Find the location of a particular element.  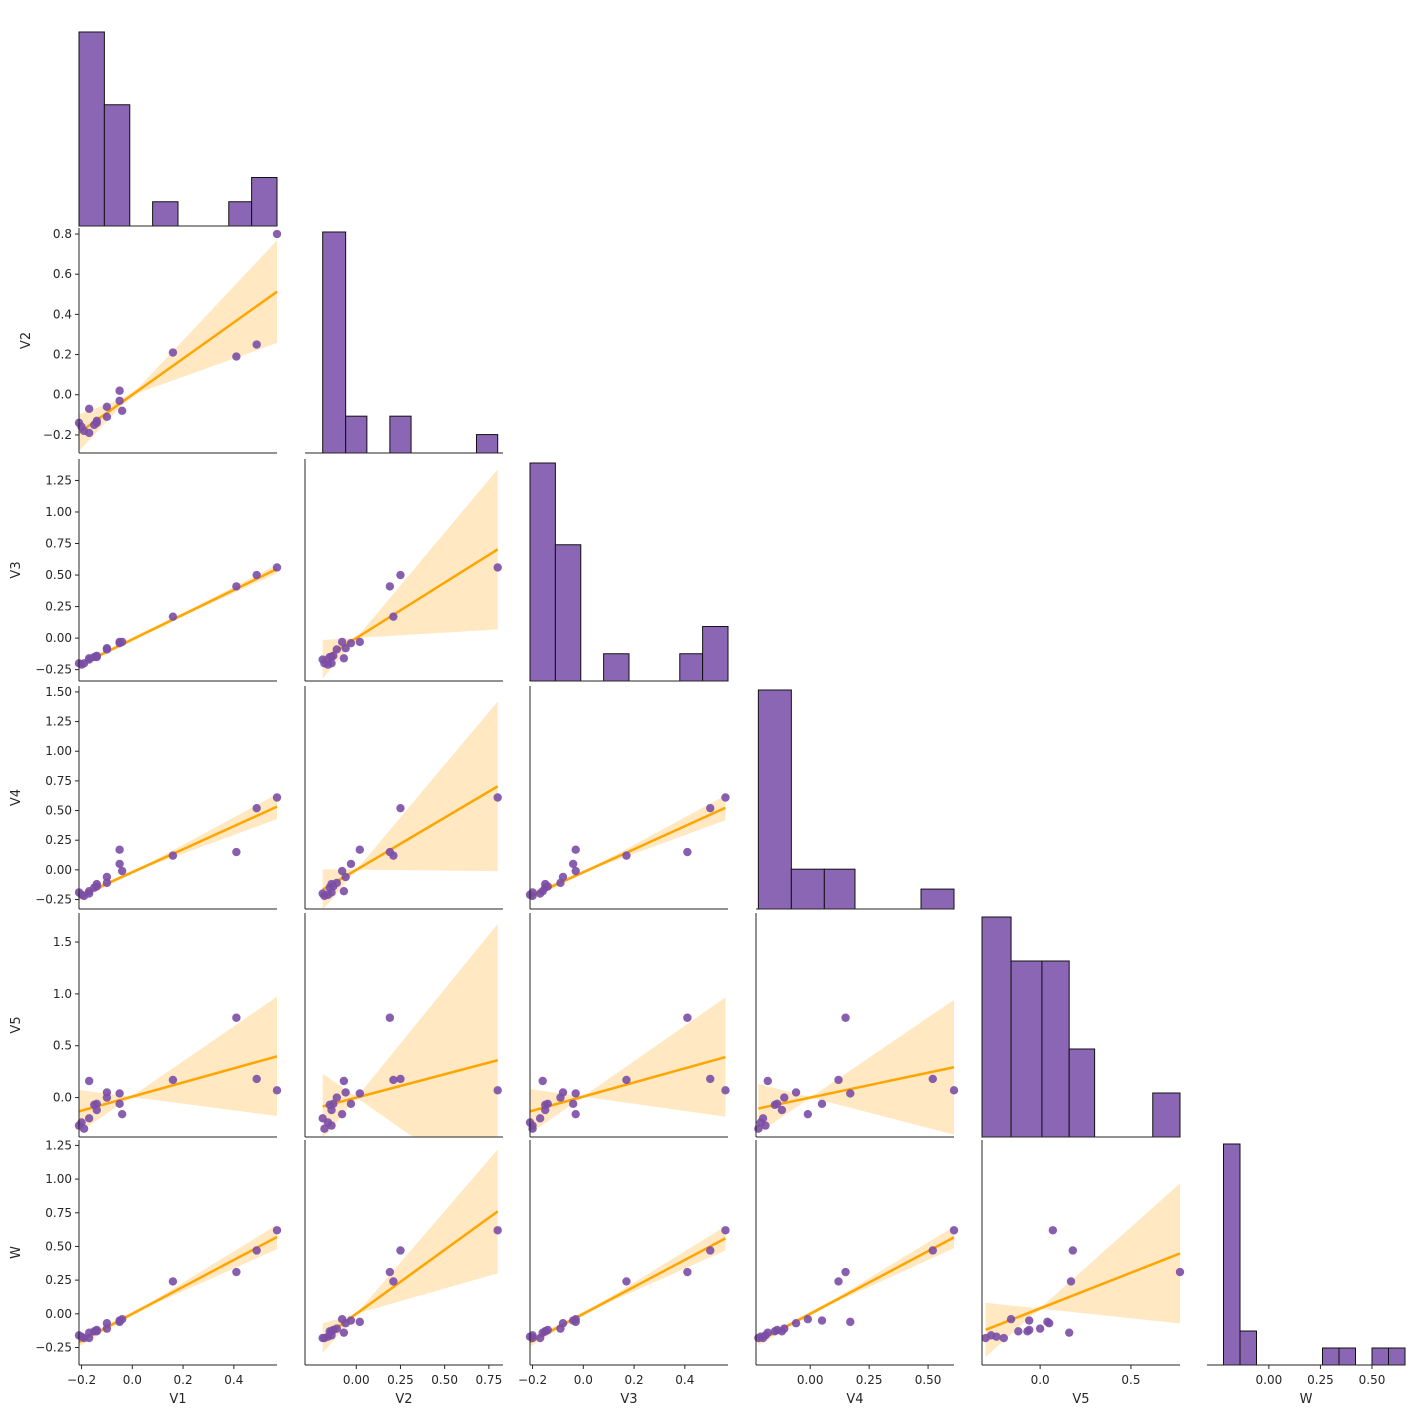

x-tick-label: 0.00 is located at coordinates (1269, 1380).